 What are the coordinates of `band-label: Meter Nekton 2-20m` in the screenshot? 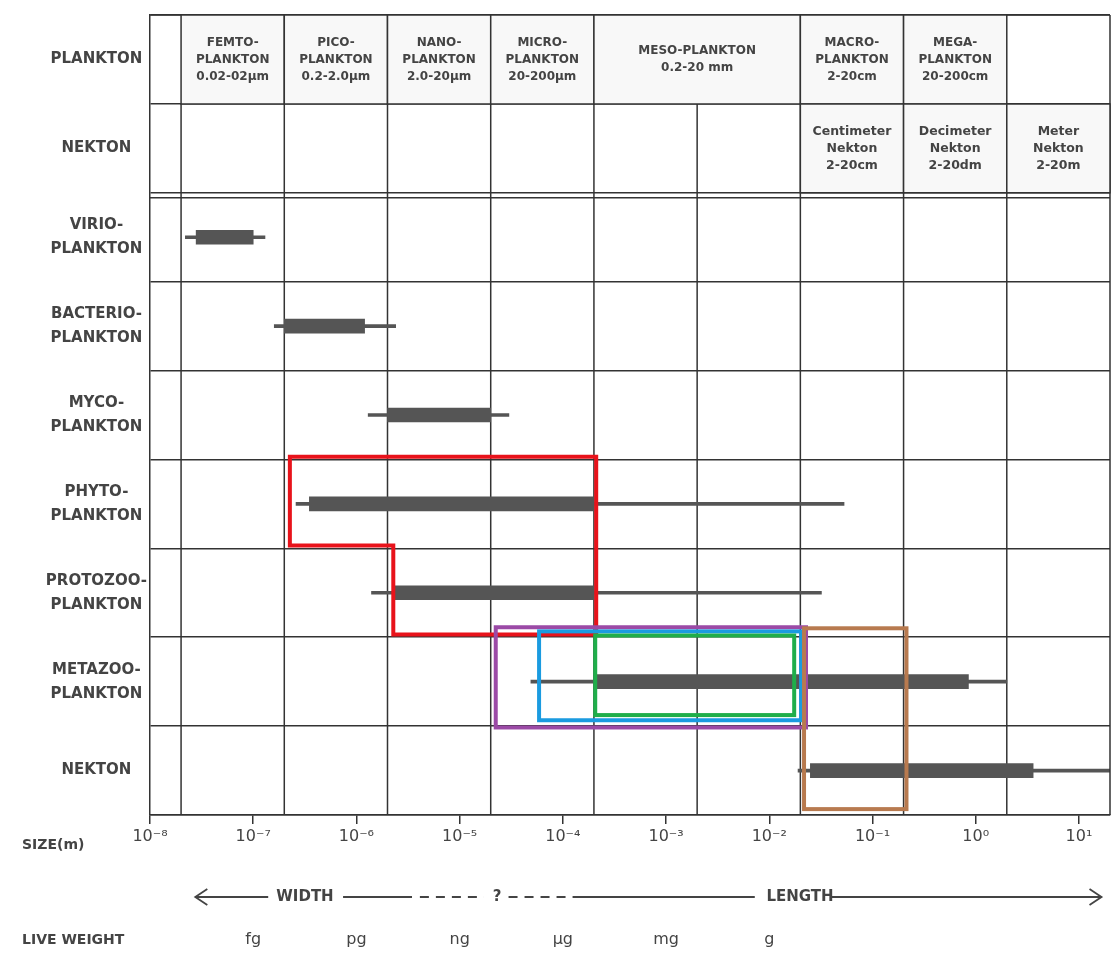 It's located at (1058, 147).